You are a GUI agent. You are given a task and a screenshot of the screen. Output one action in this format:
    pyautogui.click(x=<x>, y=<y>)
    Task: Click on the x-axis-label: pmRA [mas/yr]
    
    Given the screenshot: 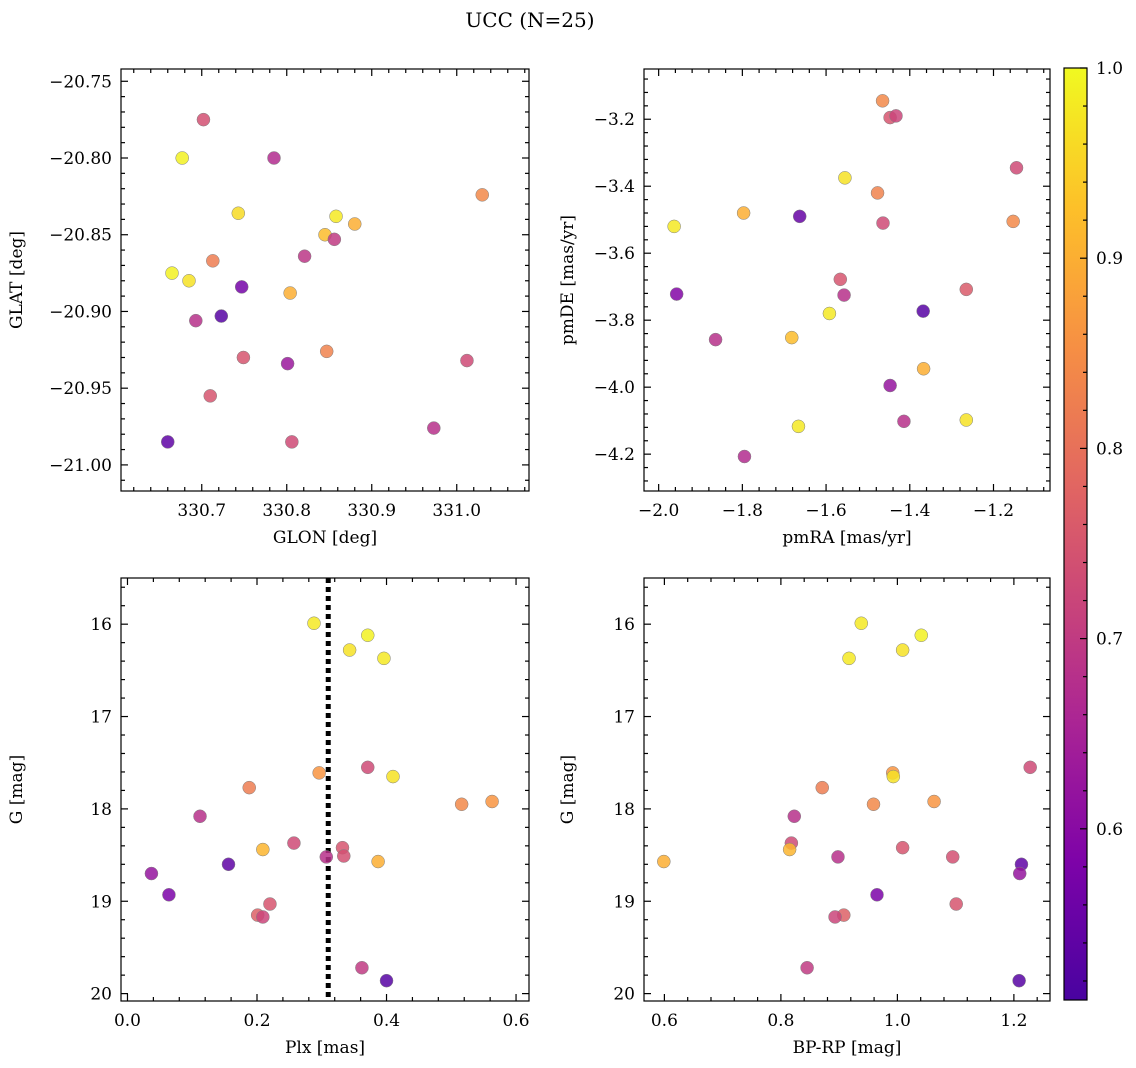 What is the action you would take?
    pyautogui.click(x=846, y=538)
    